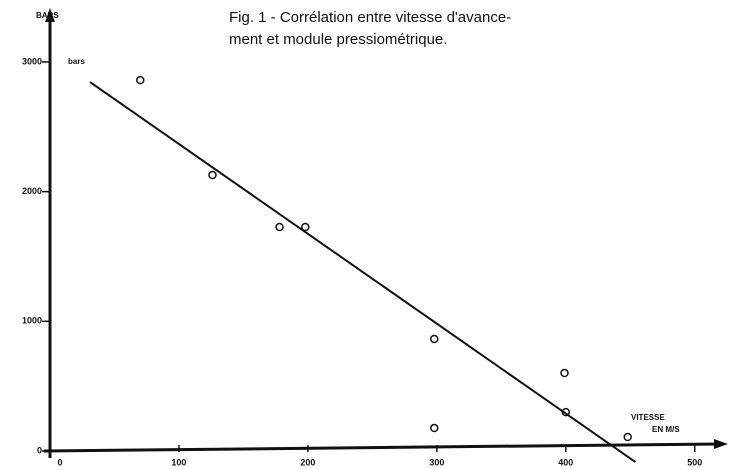 The height and width of the screenshot is (470, 731). I want to click on x-tick-label: 200, so click(307, 462).